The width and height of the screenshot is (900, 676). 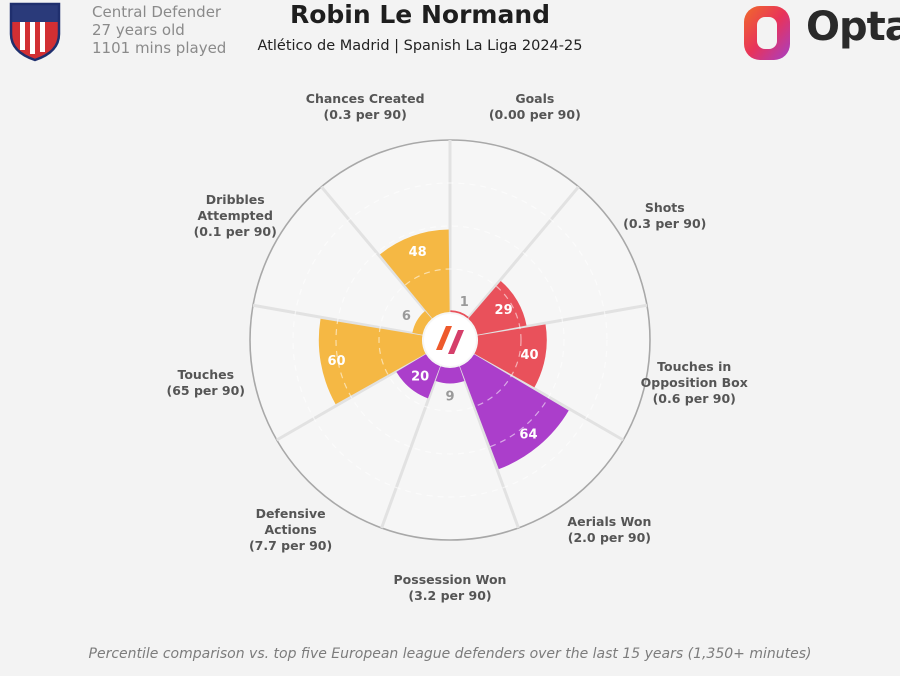 What do you see at coordinates (449, 595) in the screenshot?
I see `category-per90: (3.2 per 90)` at bounding box center [449, 595].